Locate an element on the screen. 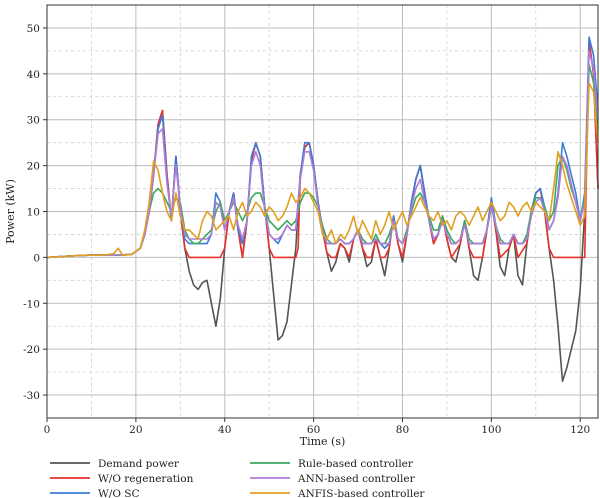  y-tick-label: 40 is located at coordinates (33, 75).